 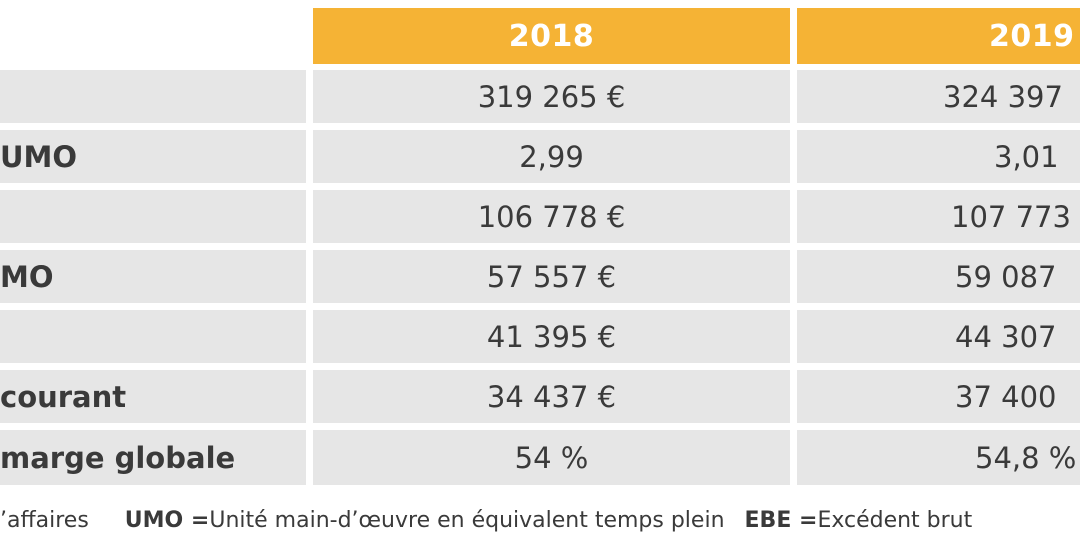 What do you see at coordinates (551, 96) in the screenshot?
I see `value-2018: 319 265 €` at bounding box center [551, 96].